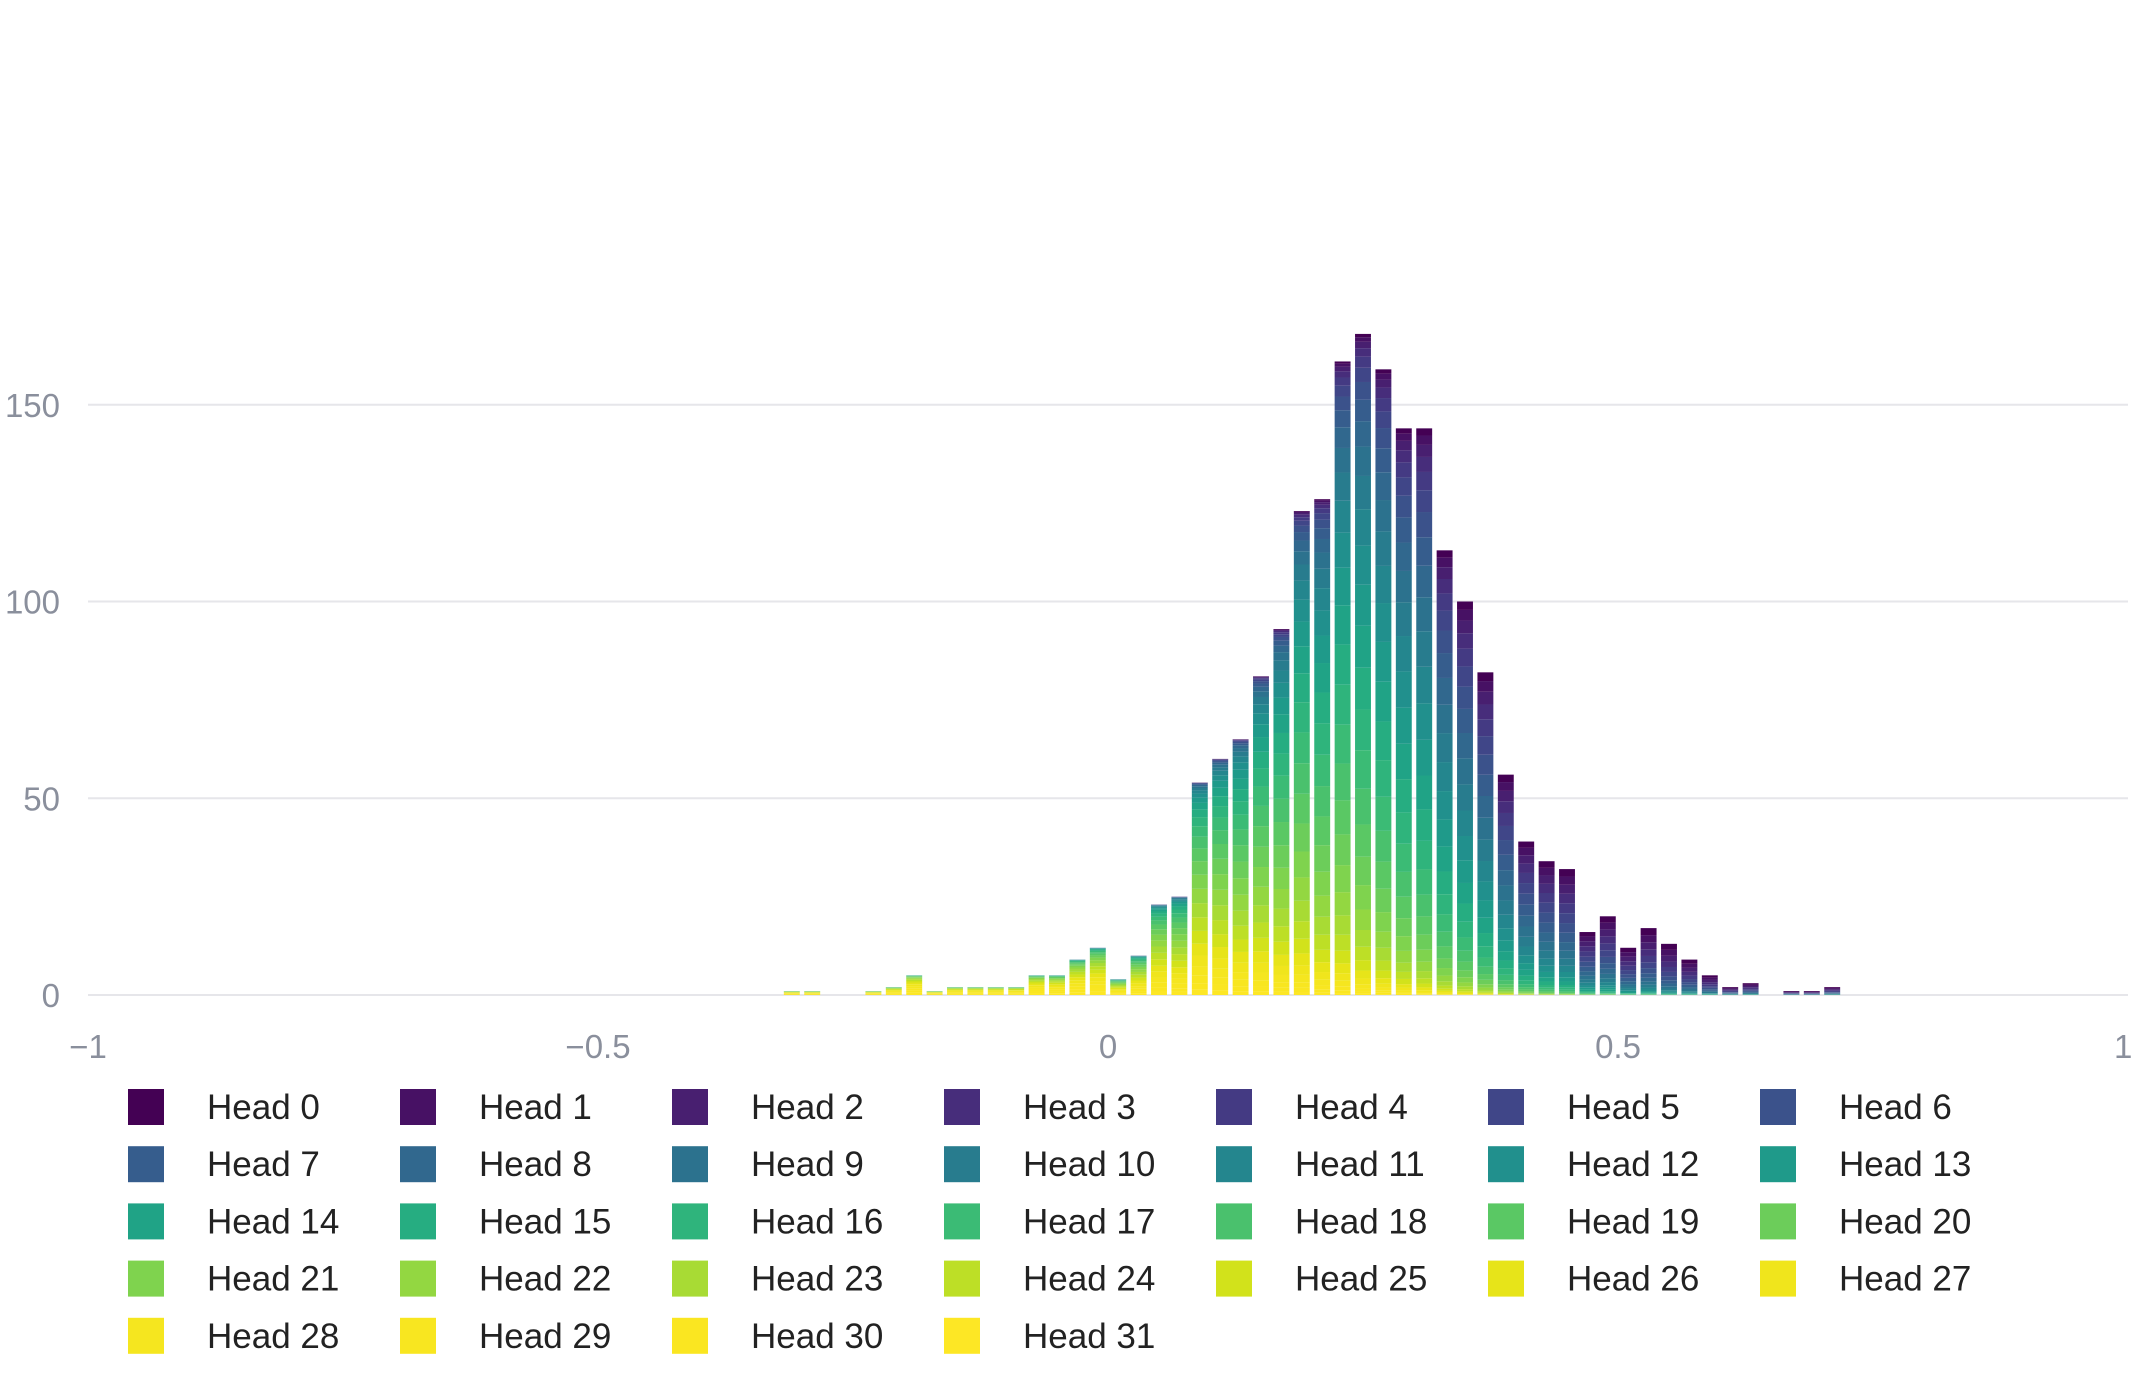 The image size is (2142, 1380). What do you see at coordinates (1321, 1279) in the screenshot?
I see `legend-item: Head 25` at bounding box center [1321, 1279].